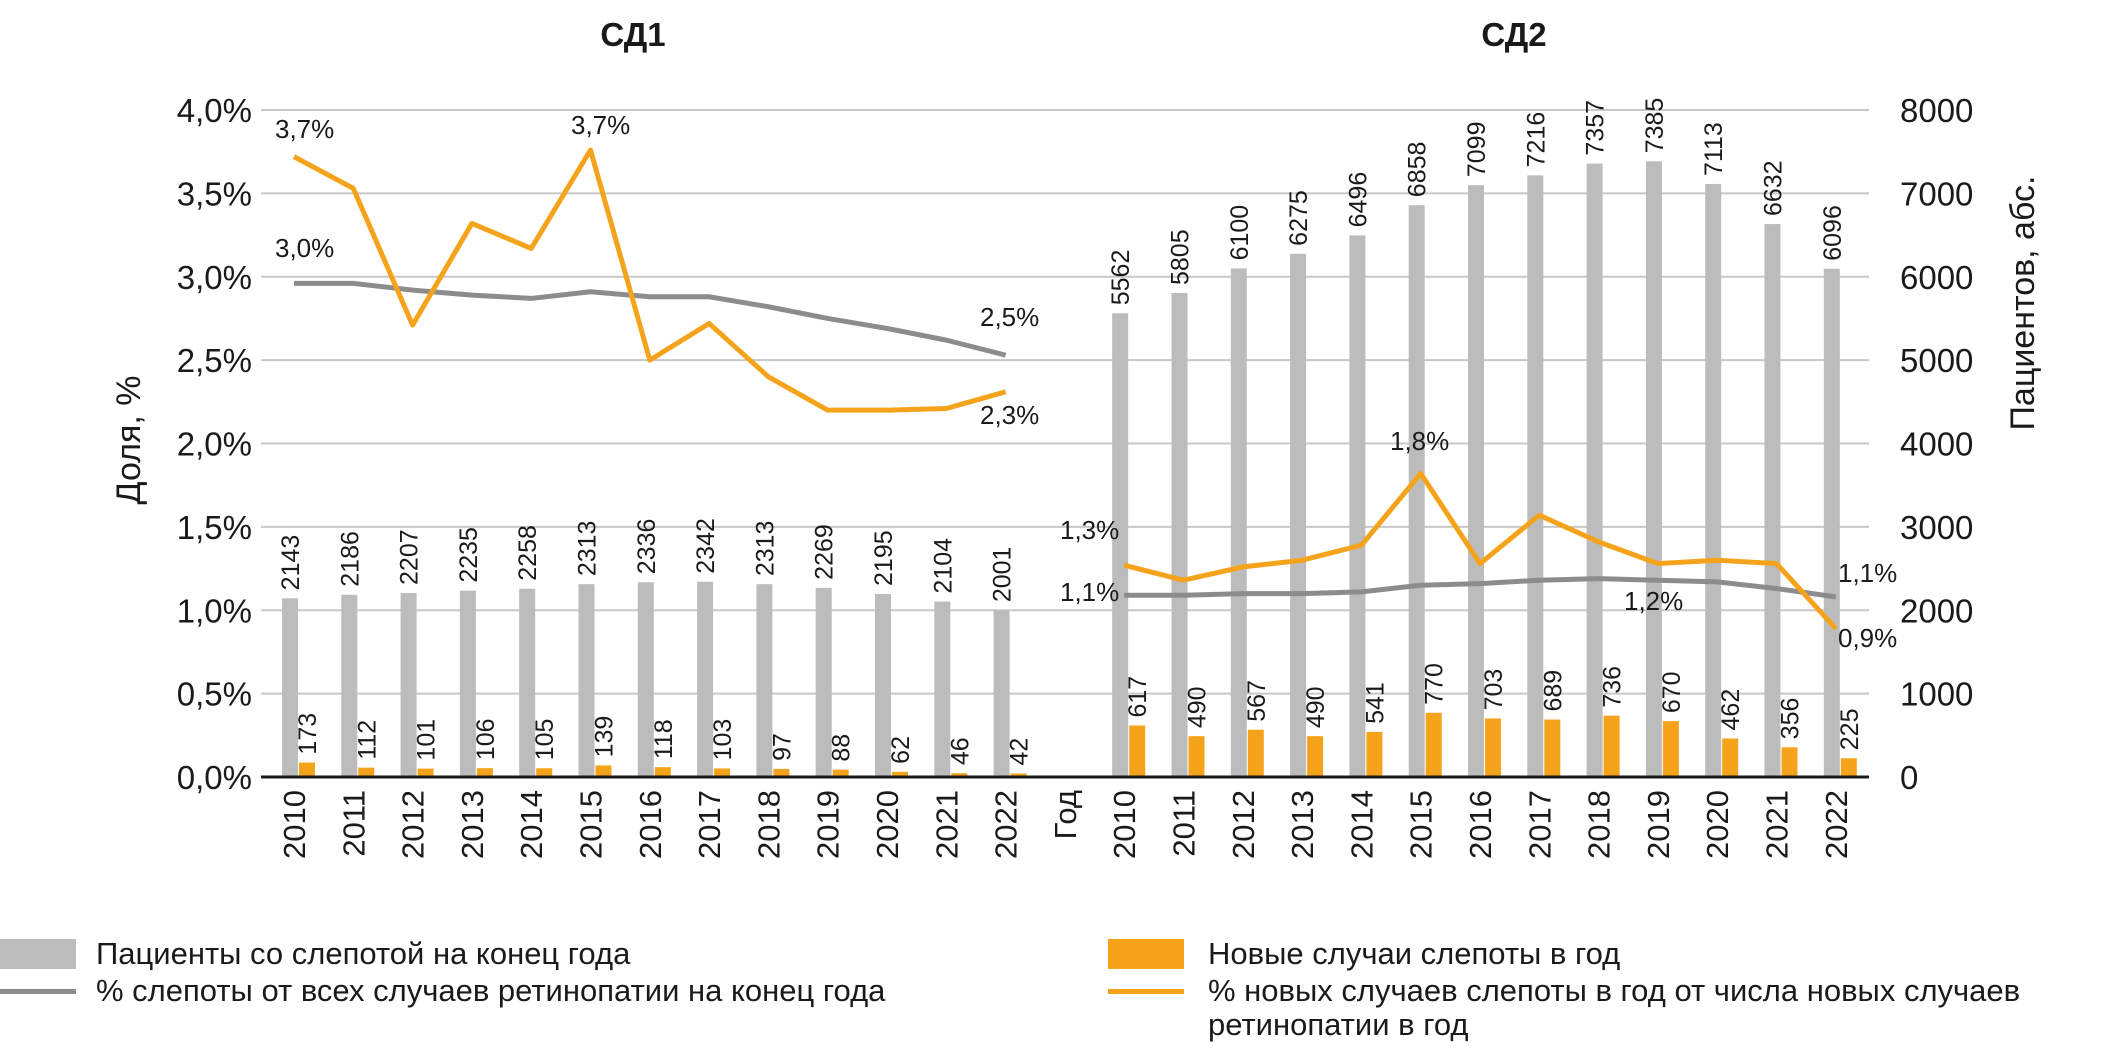 This screenshot has width=2126, height=1062. What do you see at coordinates (1774, 188) in the screenshot?
I see `bar-label-patients: 6632` at bounding box center [1774, 188].